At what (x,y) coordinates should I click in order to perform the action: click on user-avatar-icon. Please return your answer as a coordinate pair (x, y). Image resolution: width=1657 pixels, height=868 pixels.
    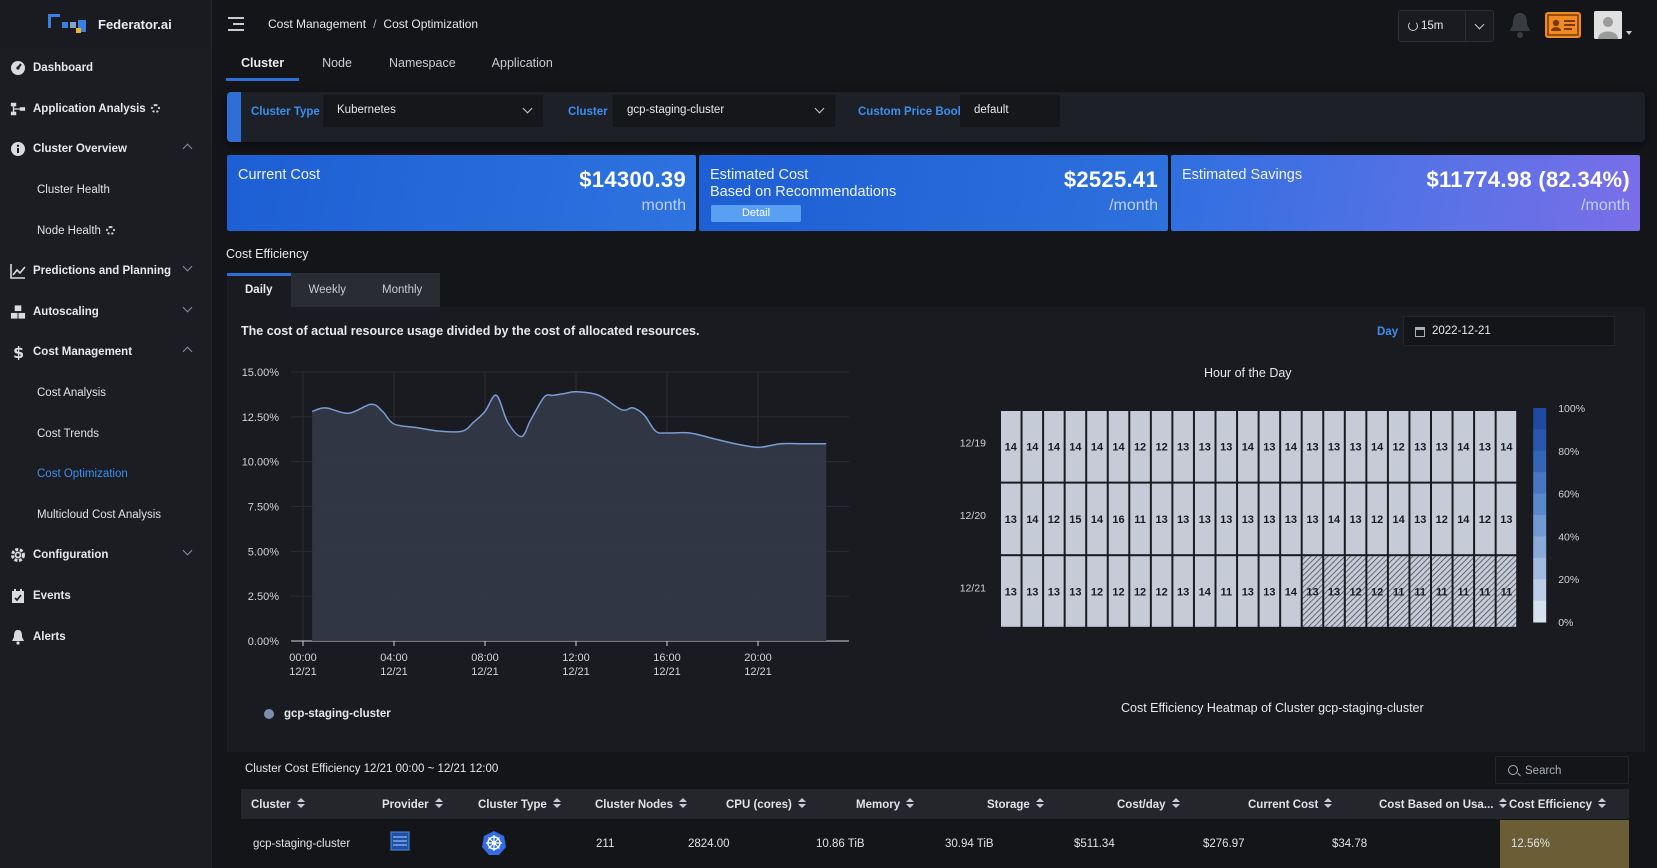
    Looking at the image, I should click on (1608, 25).